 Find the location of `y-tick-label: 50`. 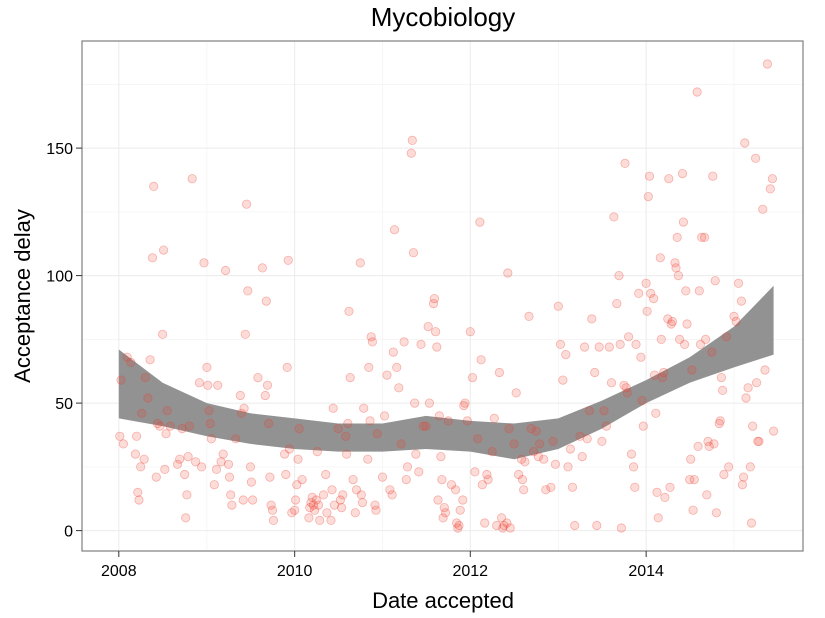

y-tick-label: 50 is located at coordinates (64, 404).